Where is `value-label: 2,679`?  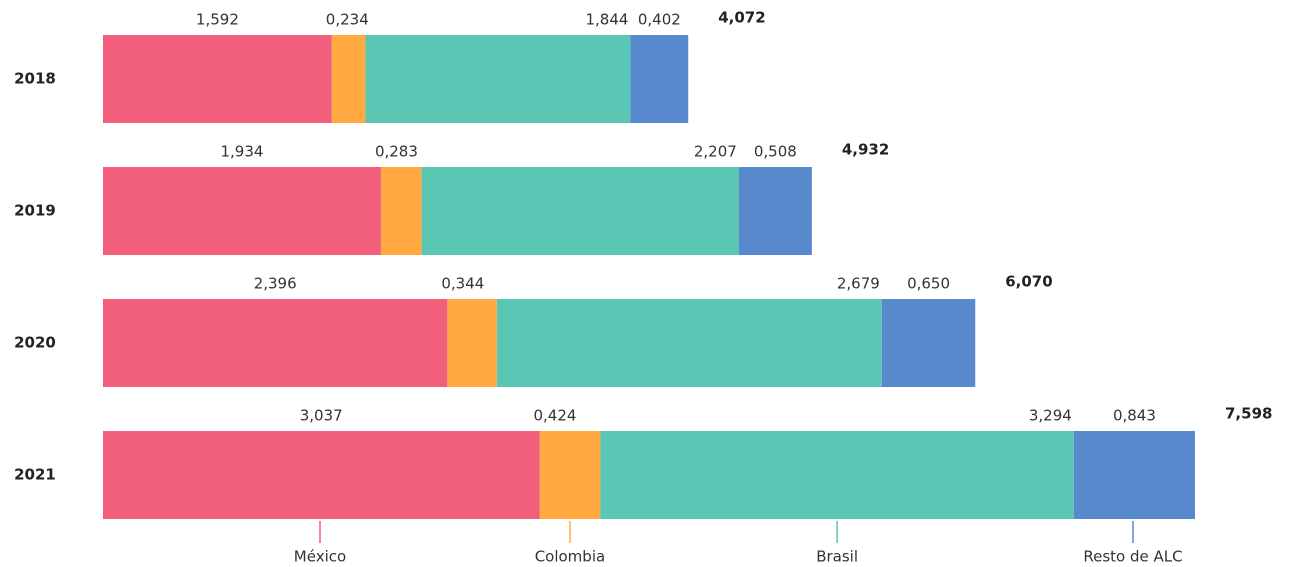 value-label: 2,679 is located at coordinates (858, 284).